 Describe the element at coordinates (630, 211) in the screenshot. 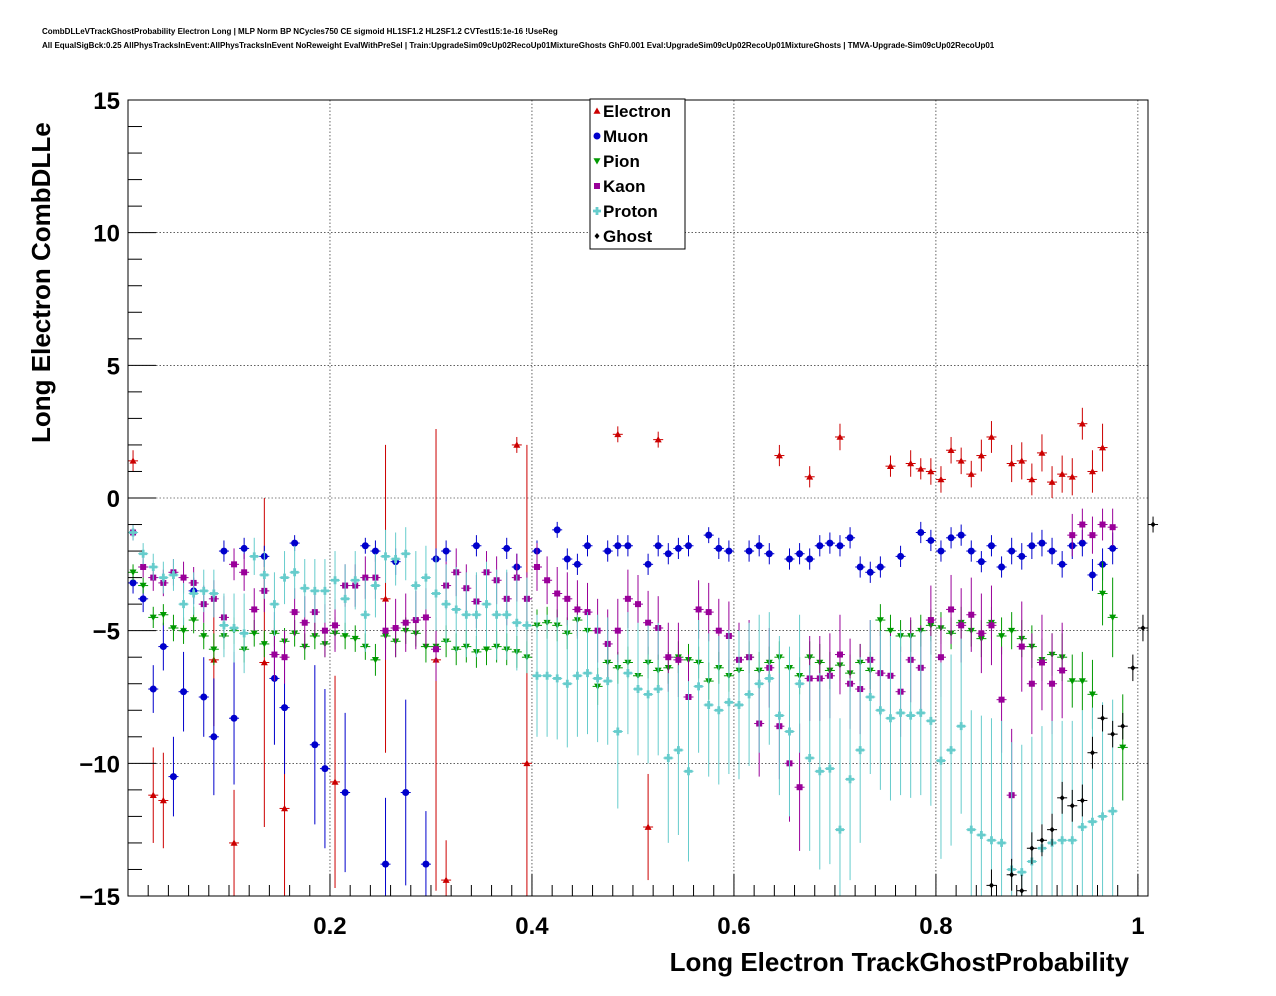

I see `legend-label-proton: Proton` at that location.